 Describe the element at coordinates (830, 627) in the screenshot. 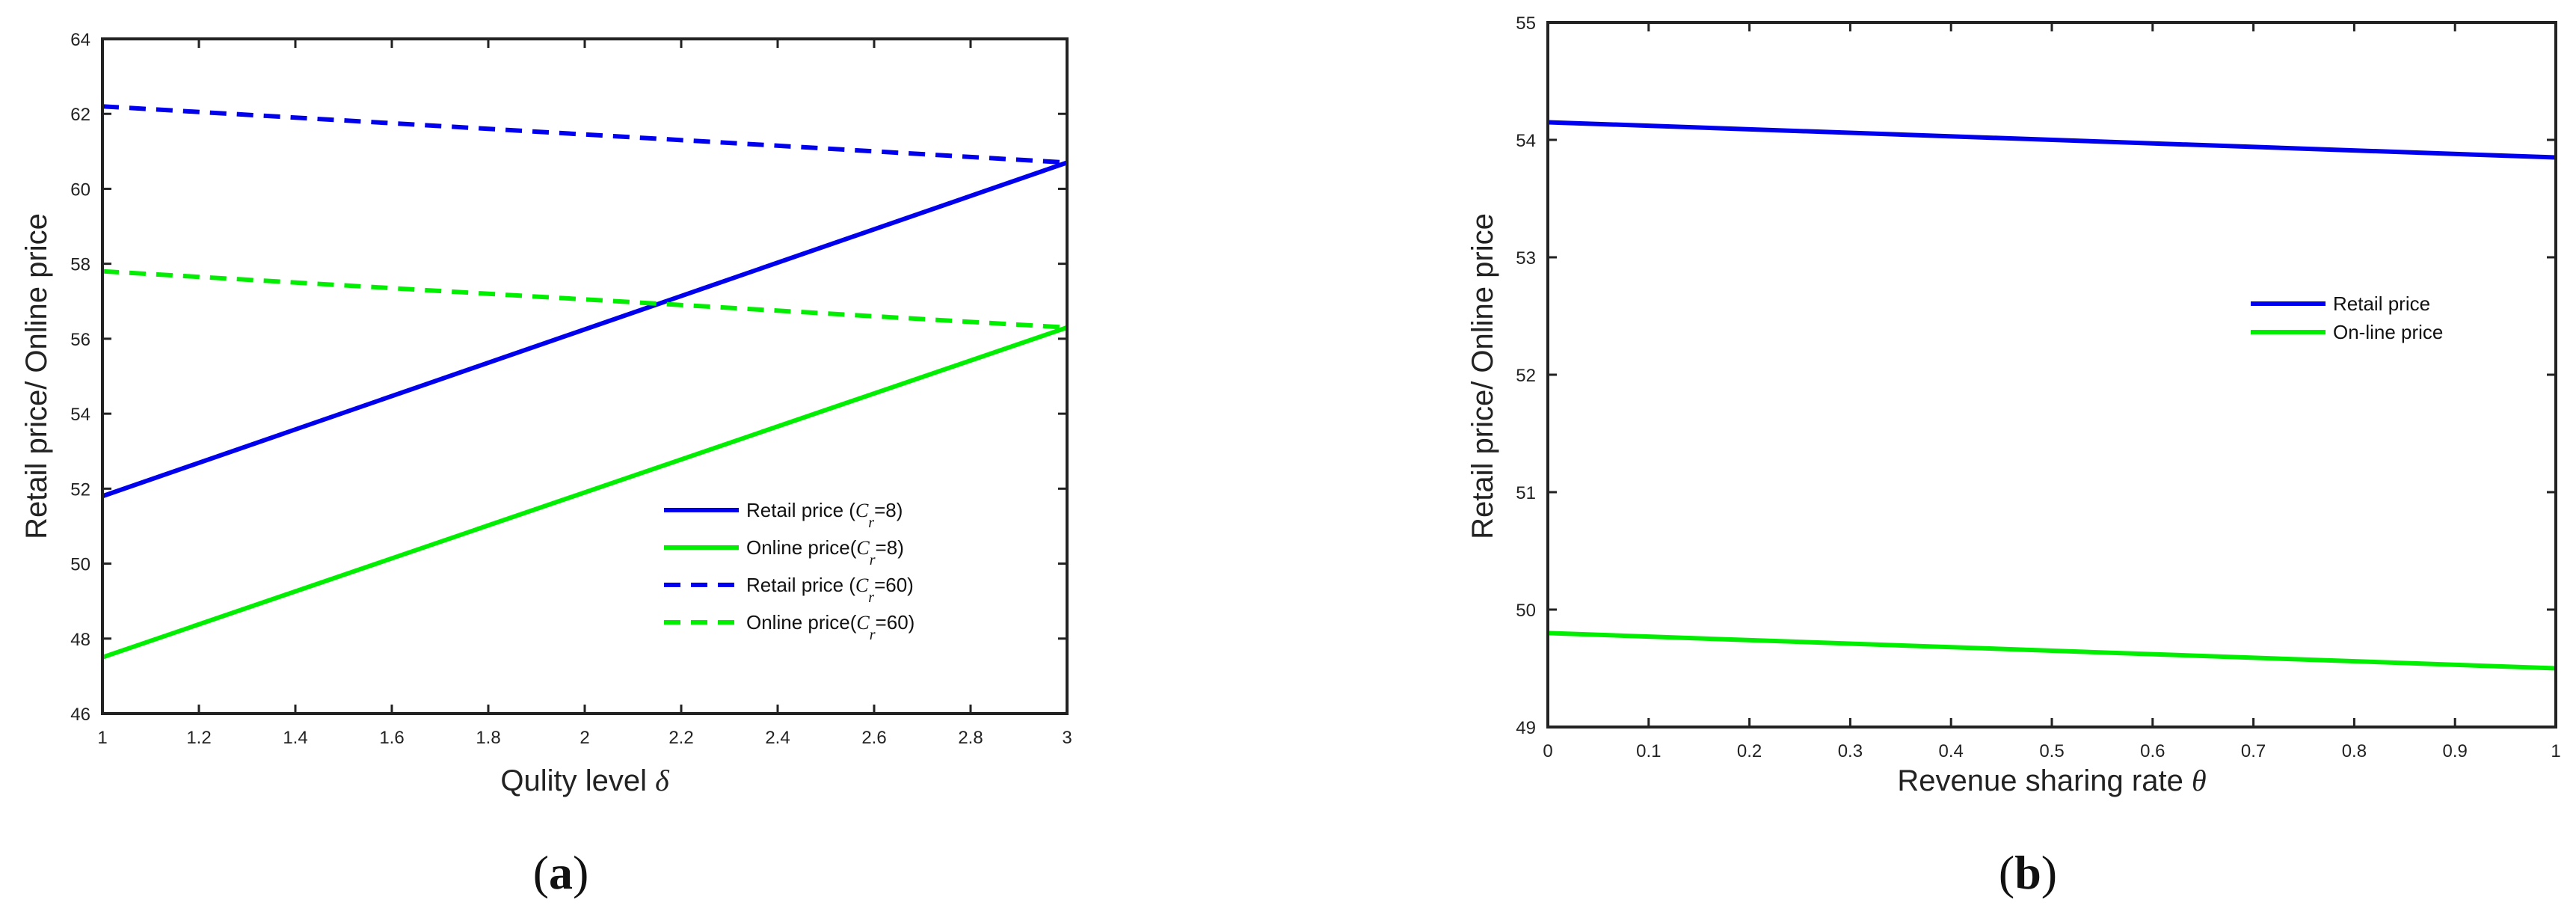

I see `chart-a-legend-label: Online price(Cr=60)` at that location.